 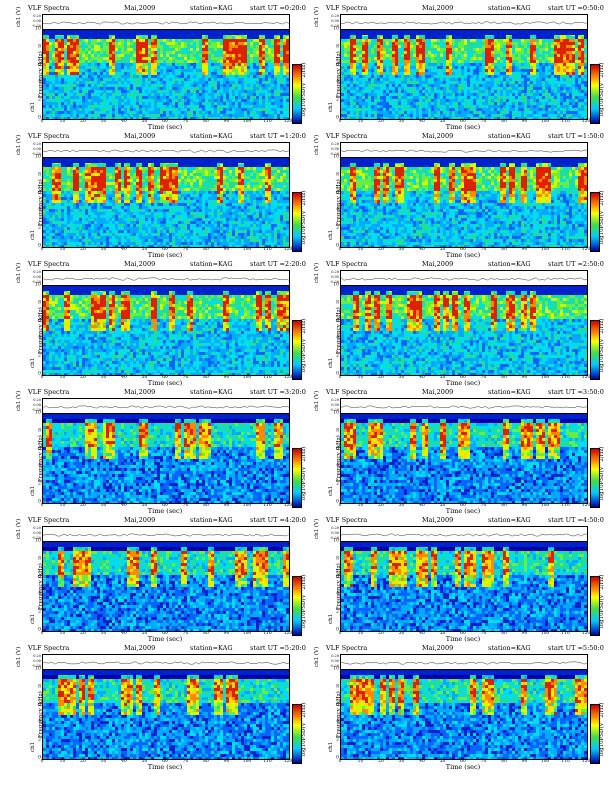 I want to click on time-tick: 0, so click(x=42, y=505).